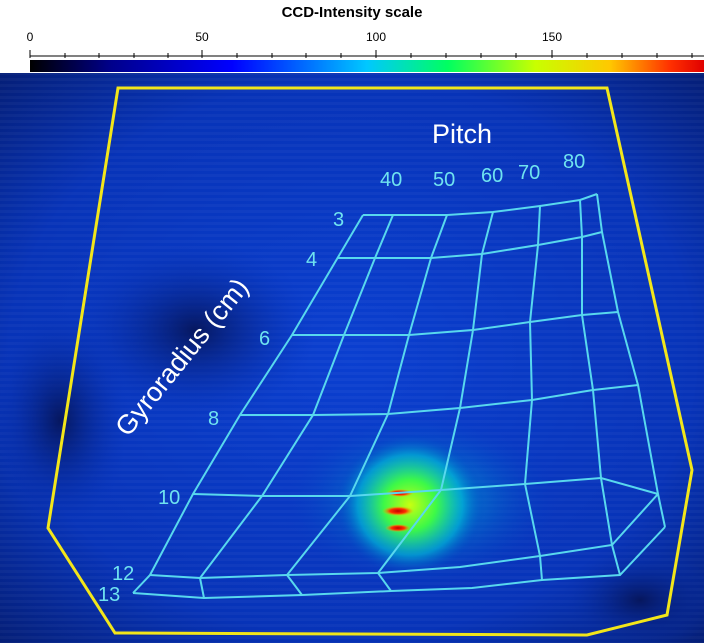 This screenshot has height=643, width=704. I want to click on gyroradius-label: 8, so click(213, 419).